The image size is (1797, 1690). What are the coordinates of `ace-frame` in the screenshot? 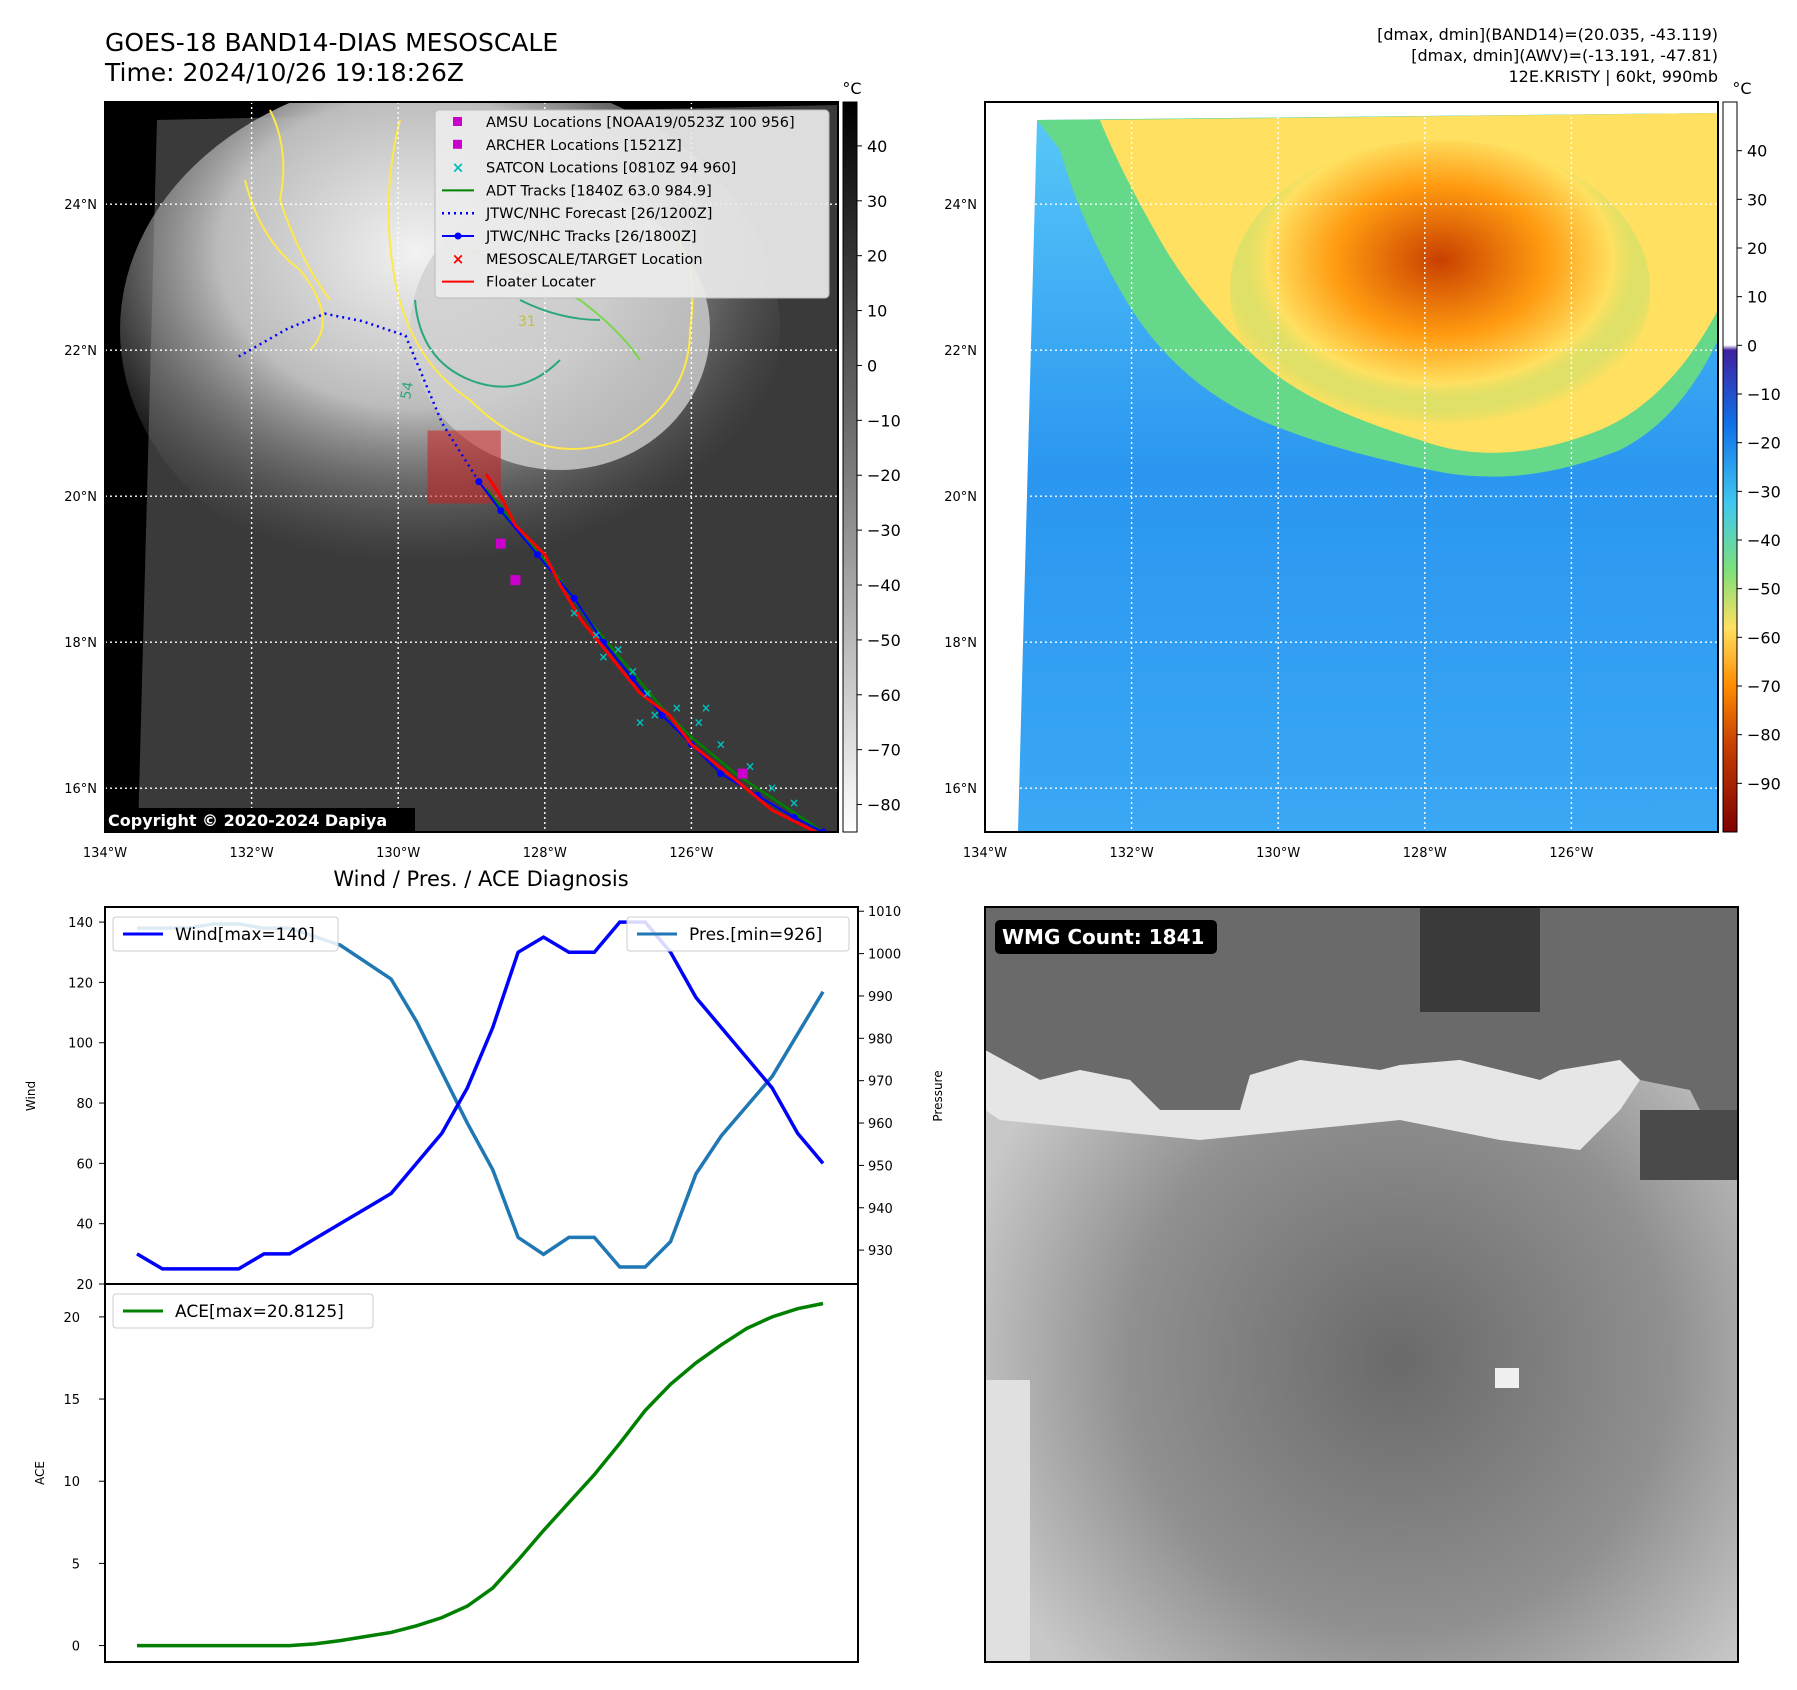 It's located at (481, 1473).